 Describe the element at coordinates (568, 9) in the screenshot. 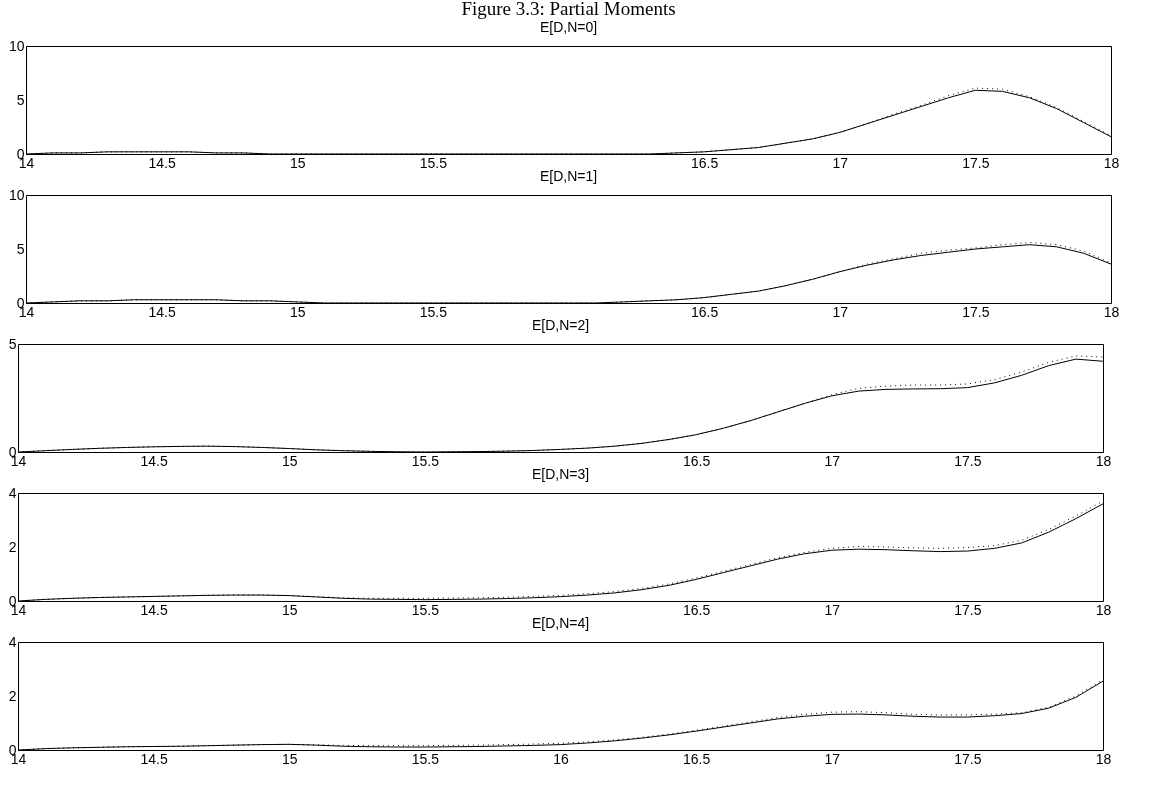

I see `chart-title: Figure 3.3: Partial Moments` at that location.